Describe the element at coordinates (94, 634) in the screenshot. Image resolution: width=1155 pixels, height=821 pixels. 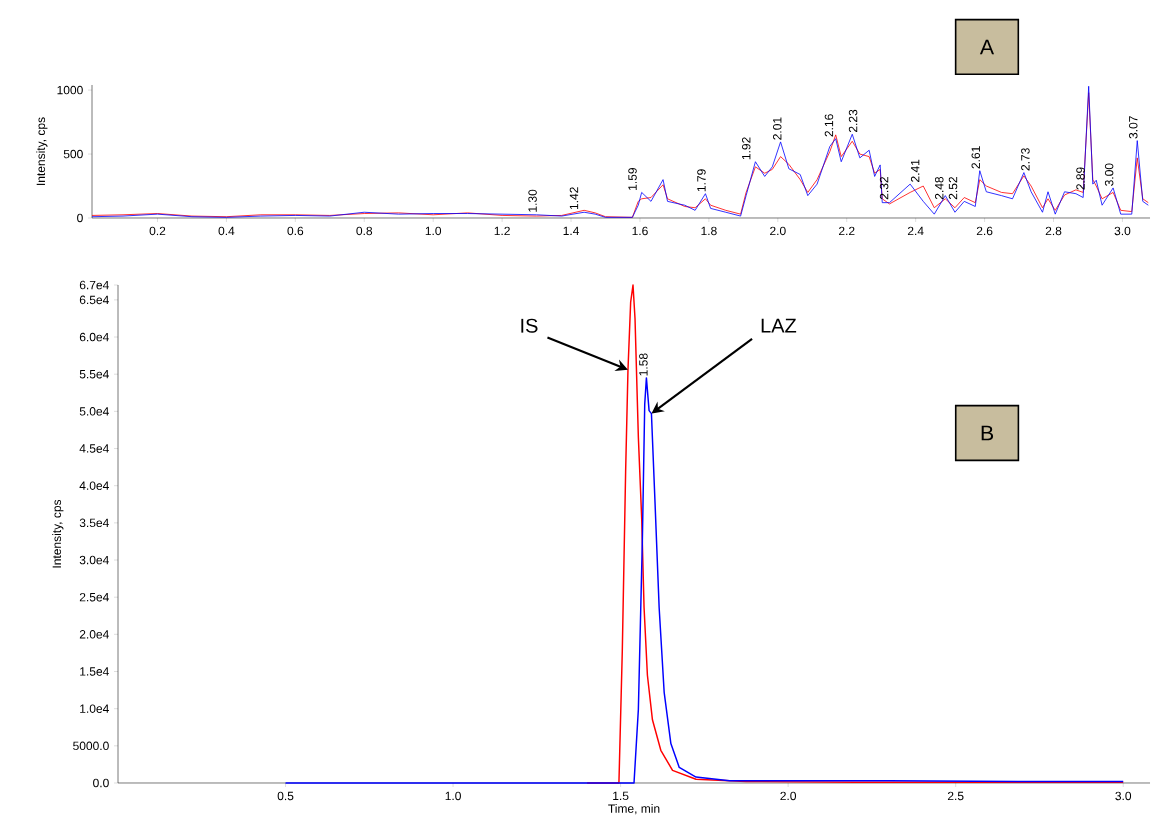
I see `y-tick-label: 2.0e4` at that location.